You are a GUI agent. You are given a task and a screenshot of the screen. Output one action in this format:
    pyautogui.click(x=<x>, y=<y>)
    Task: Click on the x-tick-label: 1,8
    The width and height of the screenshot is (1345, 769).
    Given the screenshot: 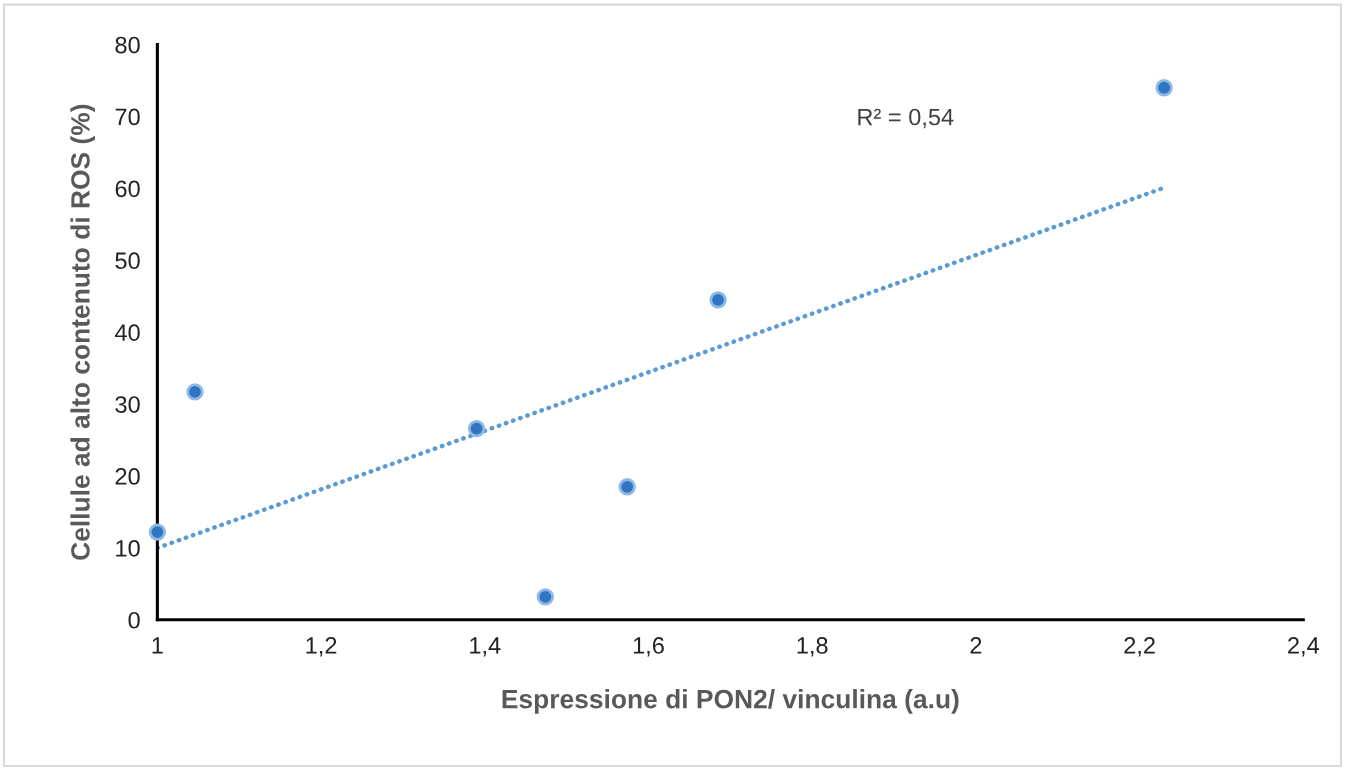 What is the action you would take?
    pyautogui.click(x=812, y=647)
    